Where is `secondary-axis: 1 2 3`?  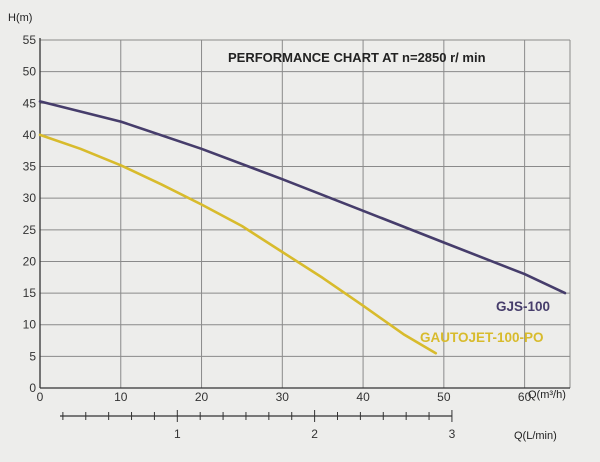
secondary-axis: 1 2 3 is located at coordinates (258, 425).